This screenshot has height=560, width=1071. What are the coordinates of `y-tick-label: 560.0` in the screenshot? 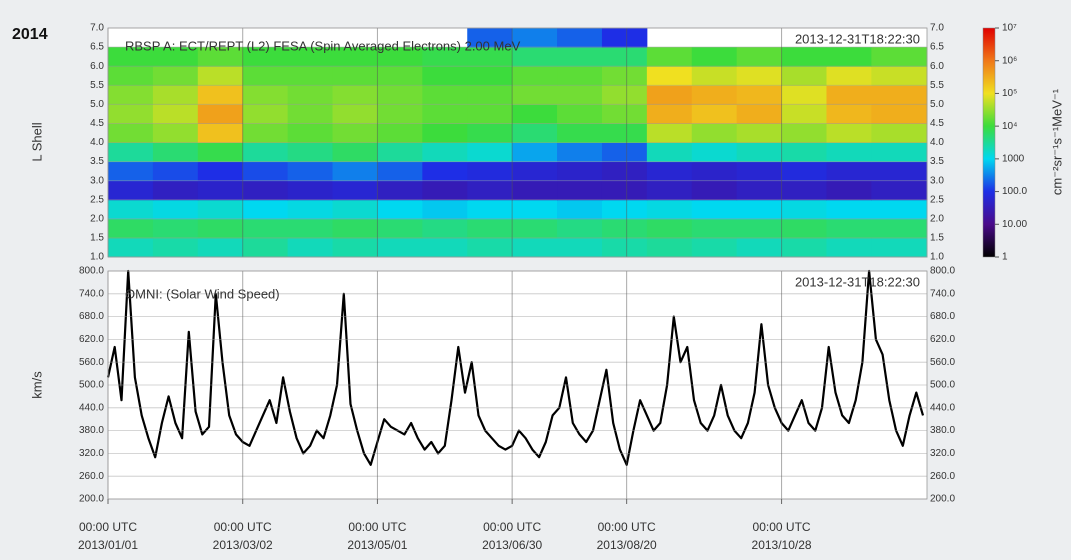 It's located at (91, 362).